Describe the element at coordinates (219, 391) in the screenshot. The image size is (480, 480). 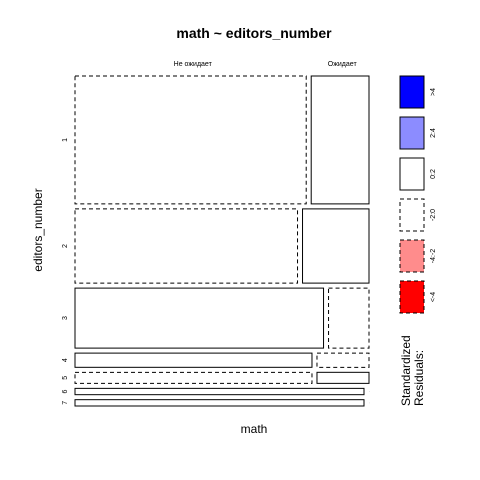
I see `mosaic-cell-6-x` at that location.